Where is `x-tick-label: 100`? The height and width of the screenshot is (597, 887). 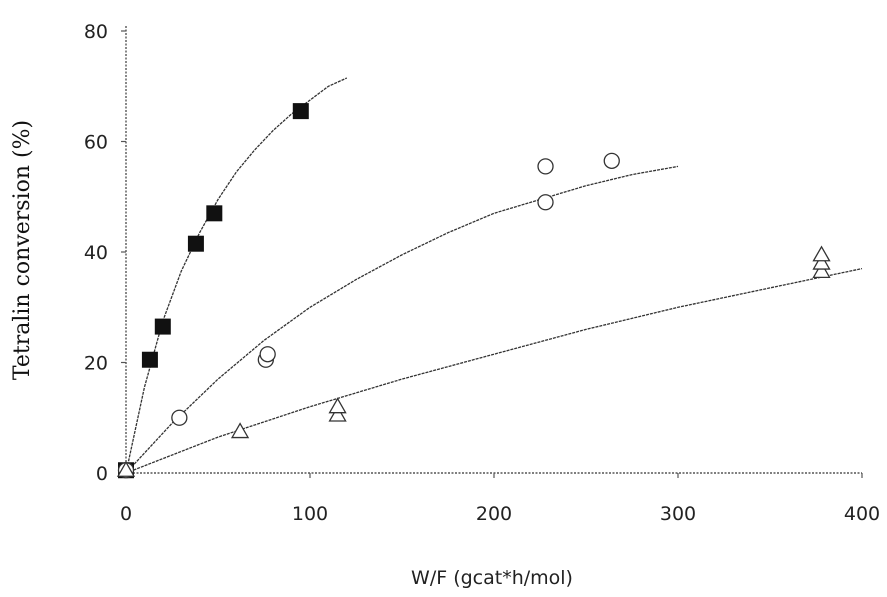
x-tick-label: 100 is located at coordinates (310, 514).